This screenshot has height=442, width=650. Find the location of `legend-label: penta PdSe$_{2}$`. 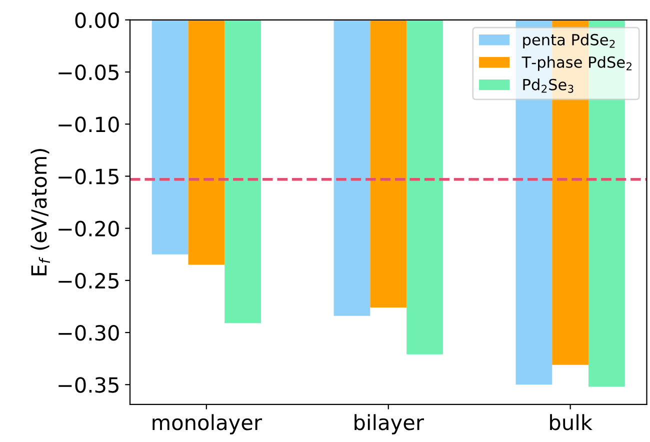

legend-label: penta PdSe$_{2}$ is located at coordinates (569, 41).